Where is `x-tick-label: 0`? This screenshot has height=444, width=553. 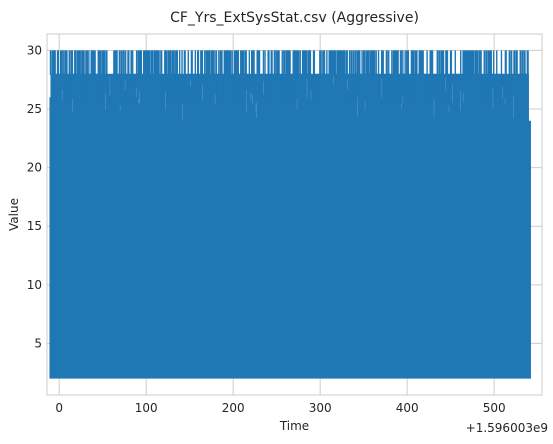 x-tick-label: 0 is located at coordinates (59, 408).